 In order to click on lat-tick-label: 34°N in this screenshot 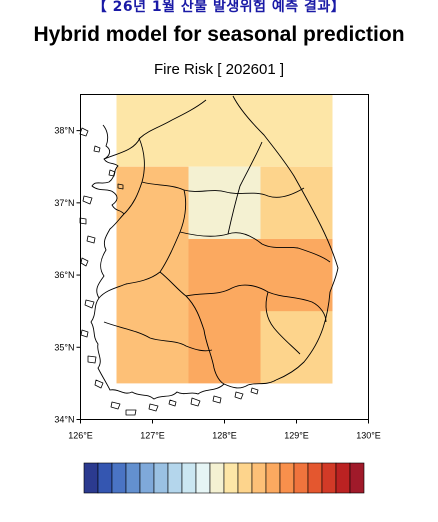, I will do `click(64, 420)`.